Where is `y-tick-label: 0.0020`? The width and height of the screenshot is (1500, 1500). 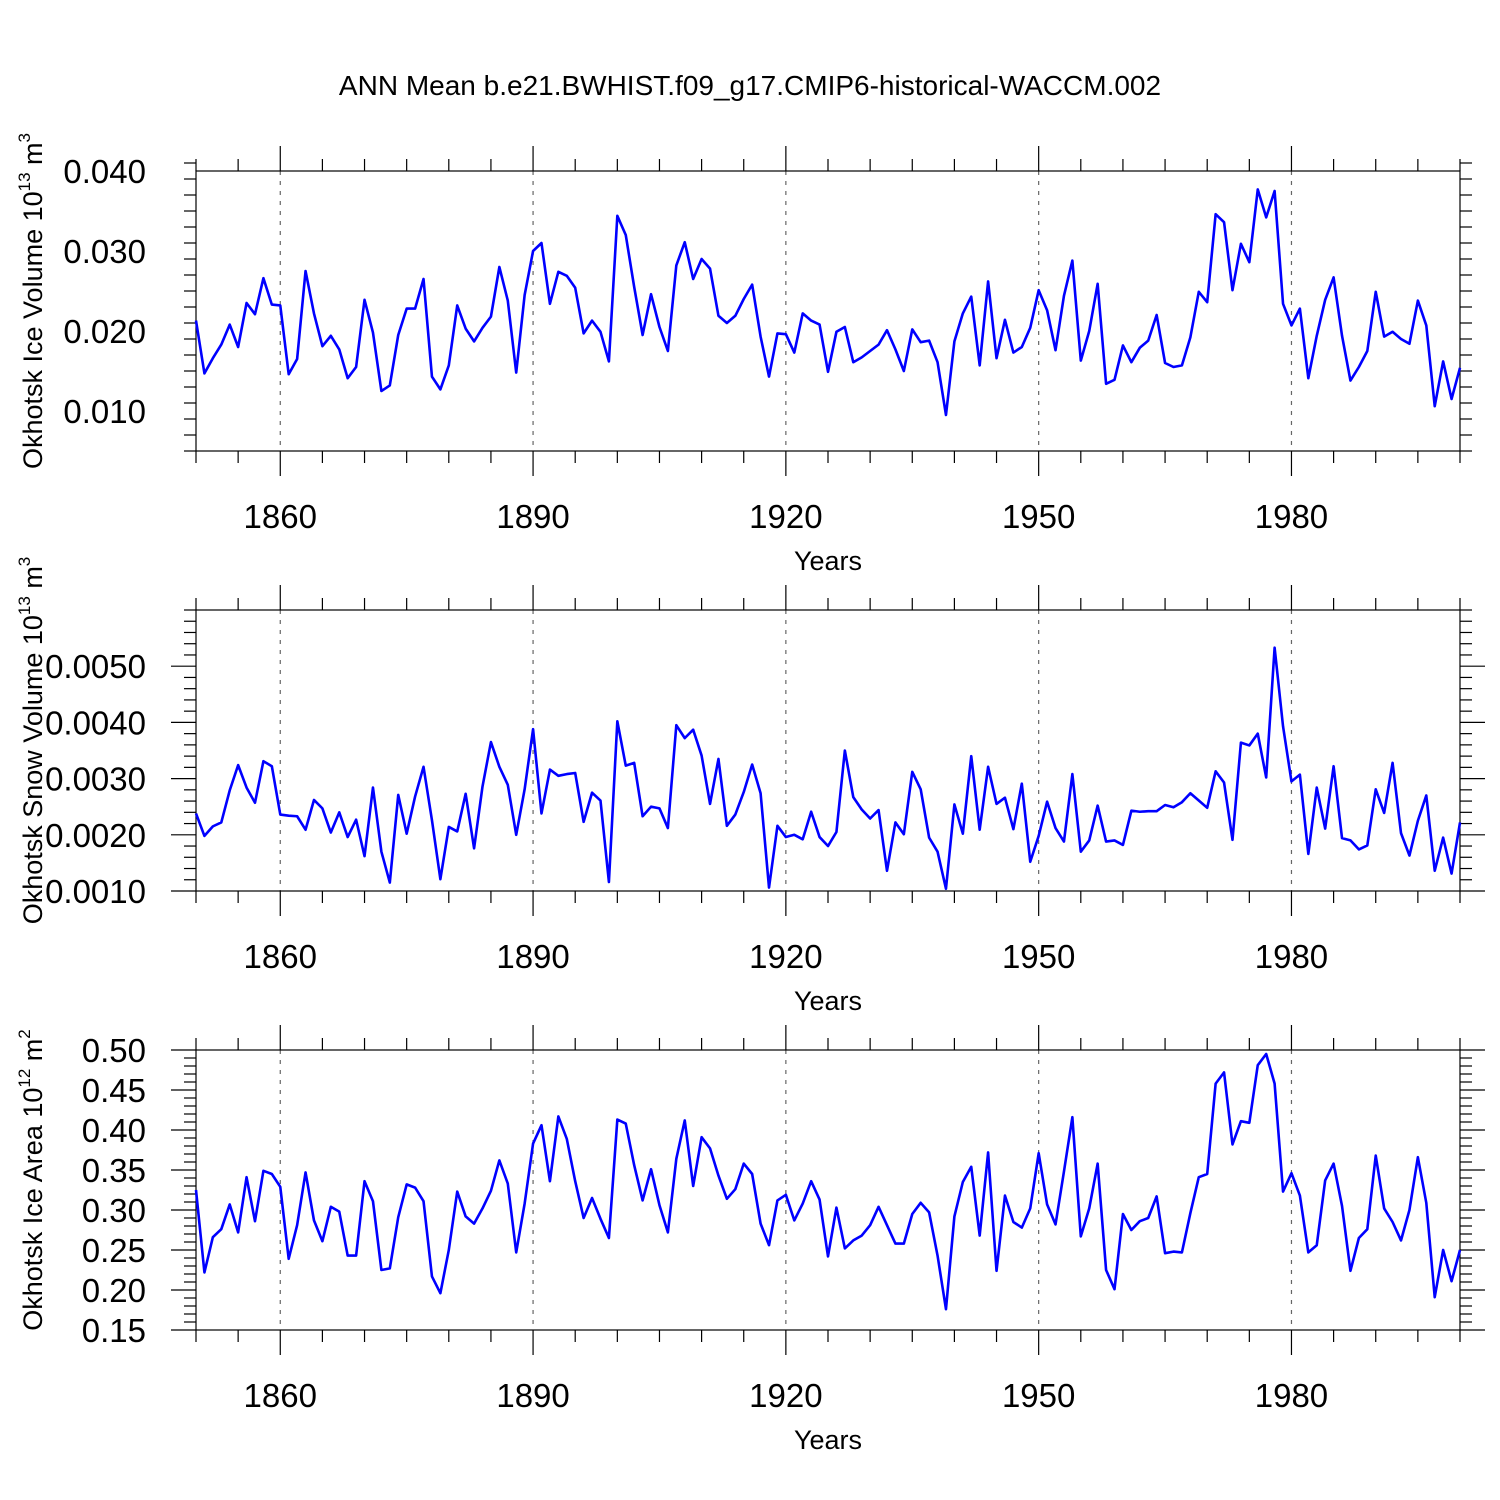 y-tick-label: 0.0020 is located at coordinates (95, 835).